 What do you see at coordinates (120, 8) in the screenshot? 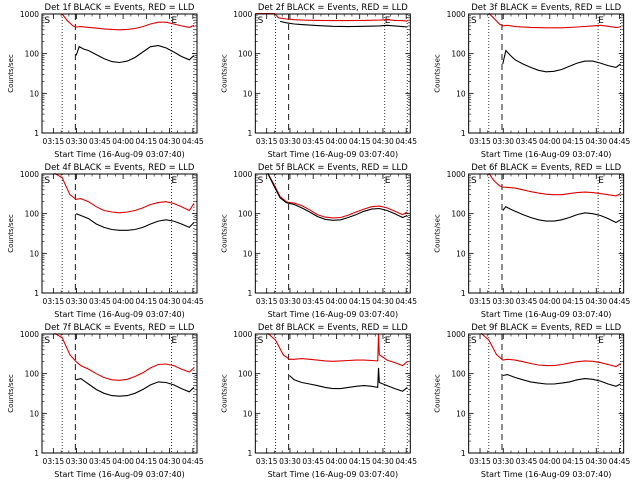
I see `panel-title: Det 1f BLACK = Events, RED = LLD` at bounding box center [120, 8].